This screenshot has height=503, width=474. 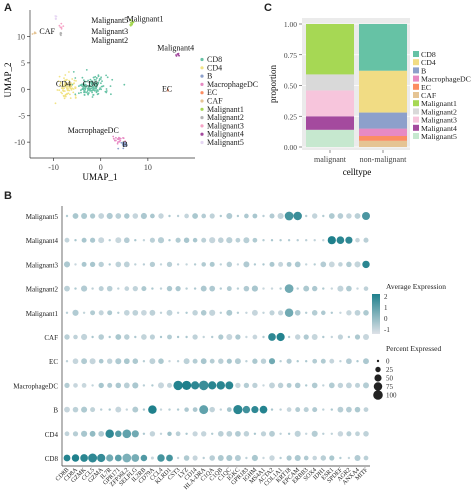 What do you see at coordinates (161, 458) in the screenshot?
I see `dotplot-dot-cd8-ccl4` at bounding box center [161, 458].